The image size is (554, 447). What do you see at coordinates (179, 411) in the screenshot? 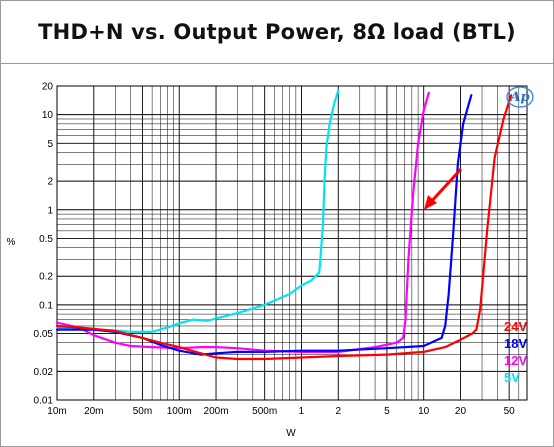
I see `x-tick-label: 100m` at bounding box center [179, 411].